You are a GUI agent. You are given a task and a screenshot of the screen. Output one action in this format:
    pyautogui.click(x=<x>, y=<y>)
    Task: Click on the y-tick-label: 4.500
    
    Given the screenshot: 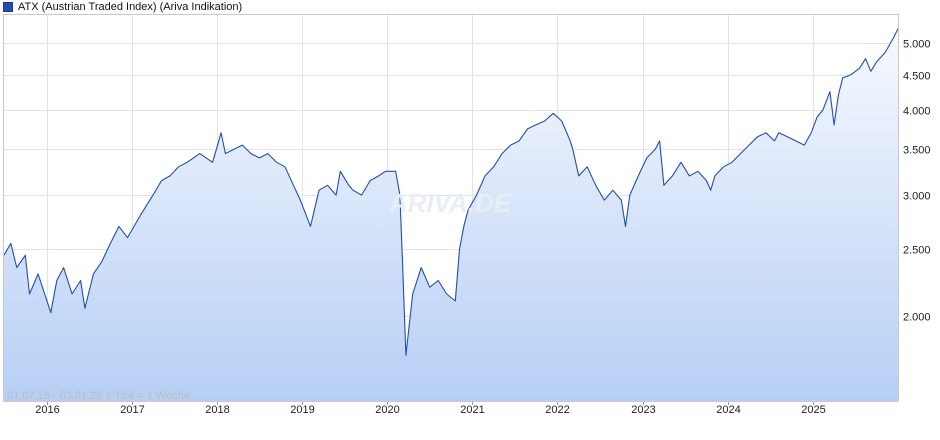 What is the action you would take?
    pyautogui.click(x=917, y=77)
    